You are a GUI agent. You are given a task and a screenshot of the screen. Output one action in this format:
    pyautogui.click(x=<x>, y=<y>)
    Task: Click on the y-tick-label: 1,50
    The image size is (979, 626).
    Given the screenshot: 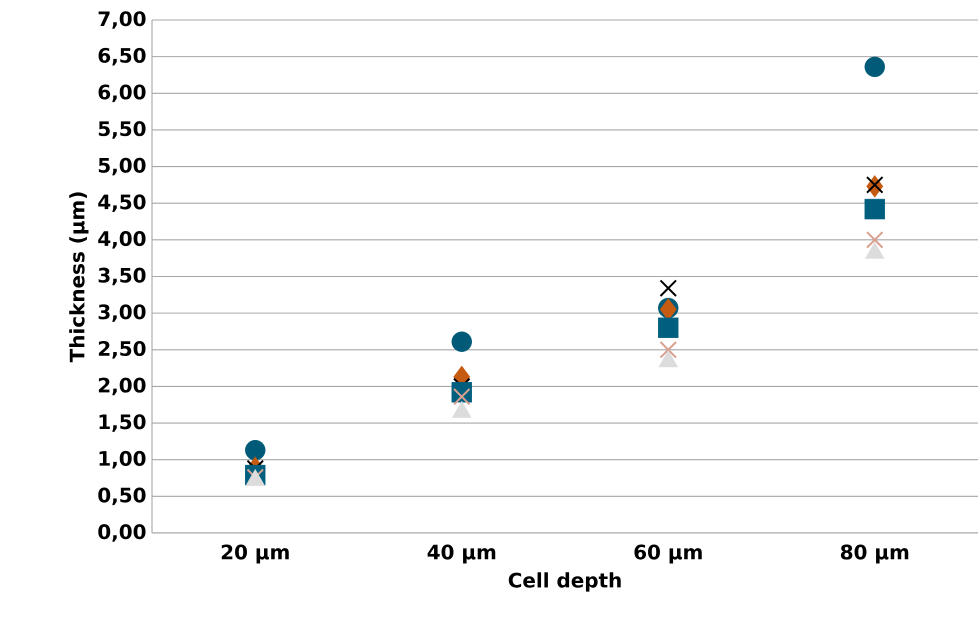 What is the action you would take?
    pyautogui.click(x=123, y=423)
    